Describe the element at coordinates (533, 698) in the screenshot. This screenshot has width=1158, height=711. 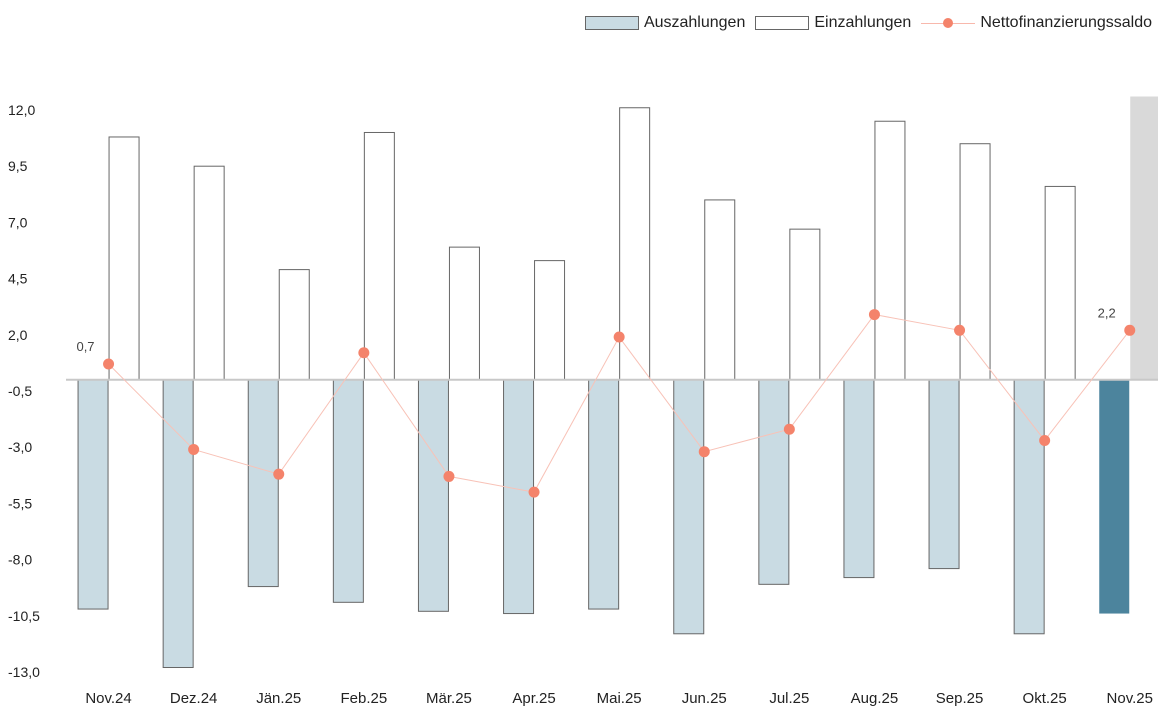
I see `x-tick-label: Apr.25` at that location.